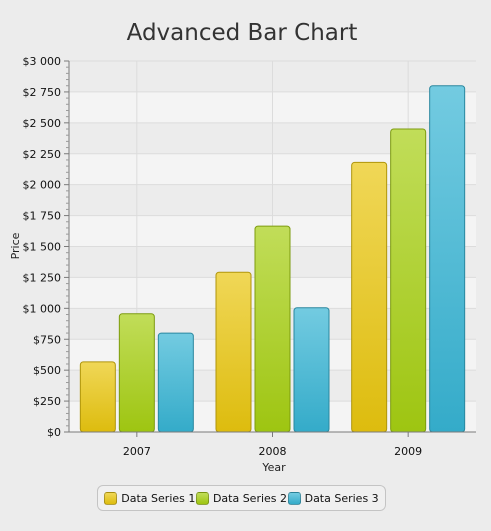 This screenshot has width=491, height=531. What do you see at coordinates (42, 154) in the screenshot?
I see `y-tick-label: $2 250` at bounding box center [42, 154].